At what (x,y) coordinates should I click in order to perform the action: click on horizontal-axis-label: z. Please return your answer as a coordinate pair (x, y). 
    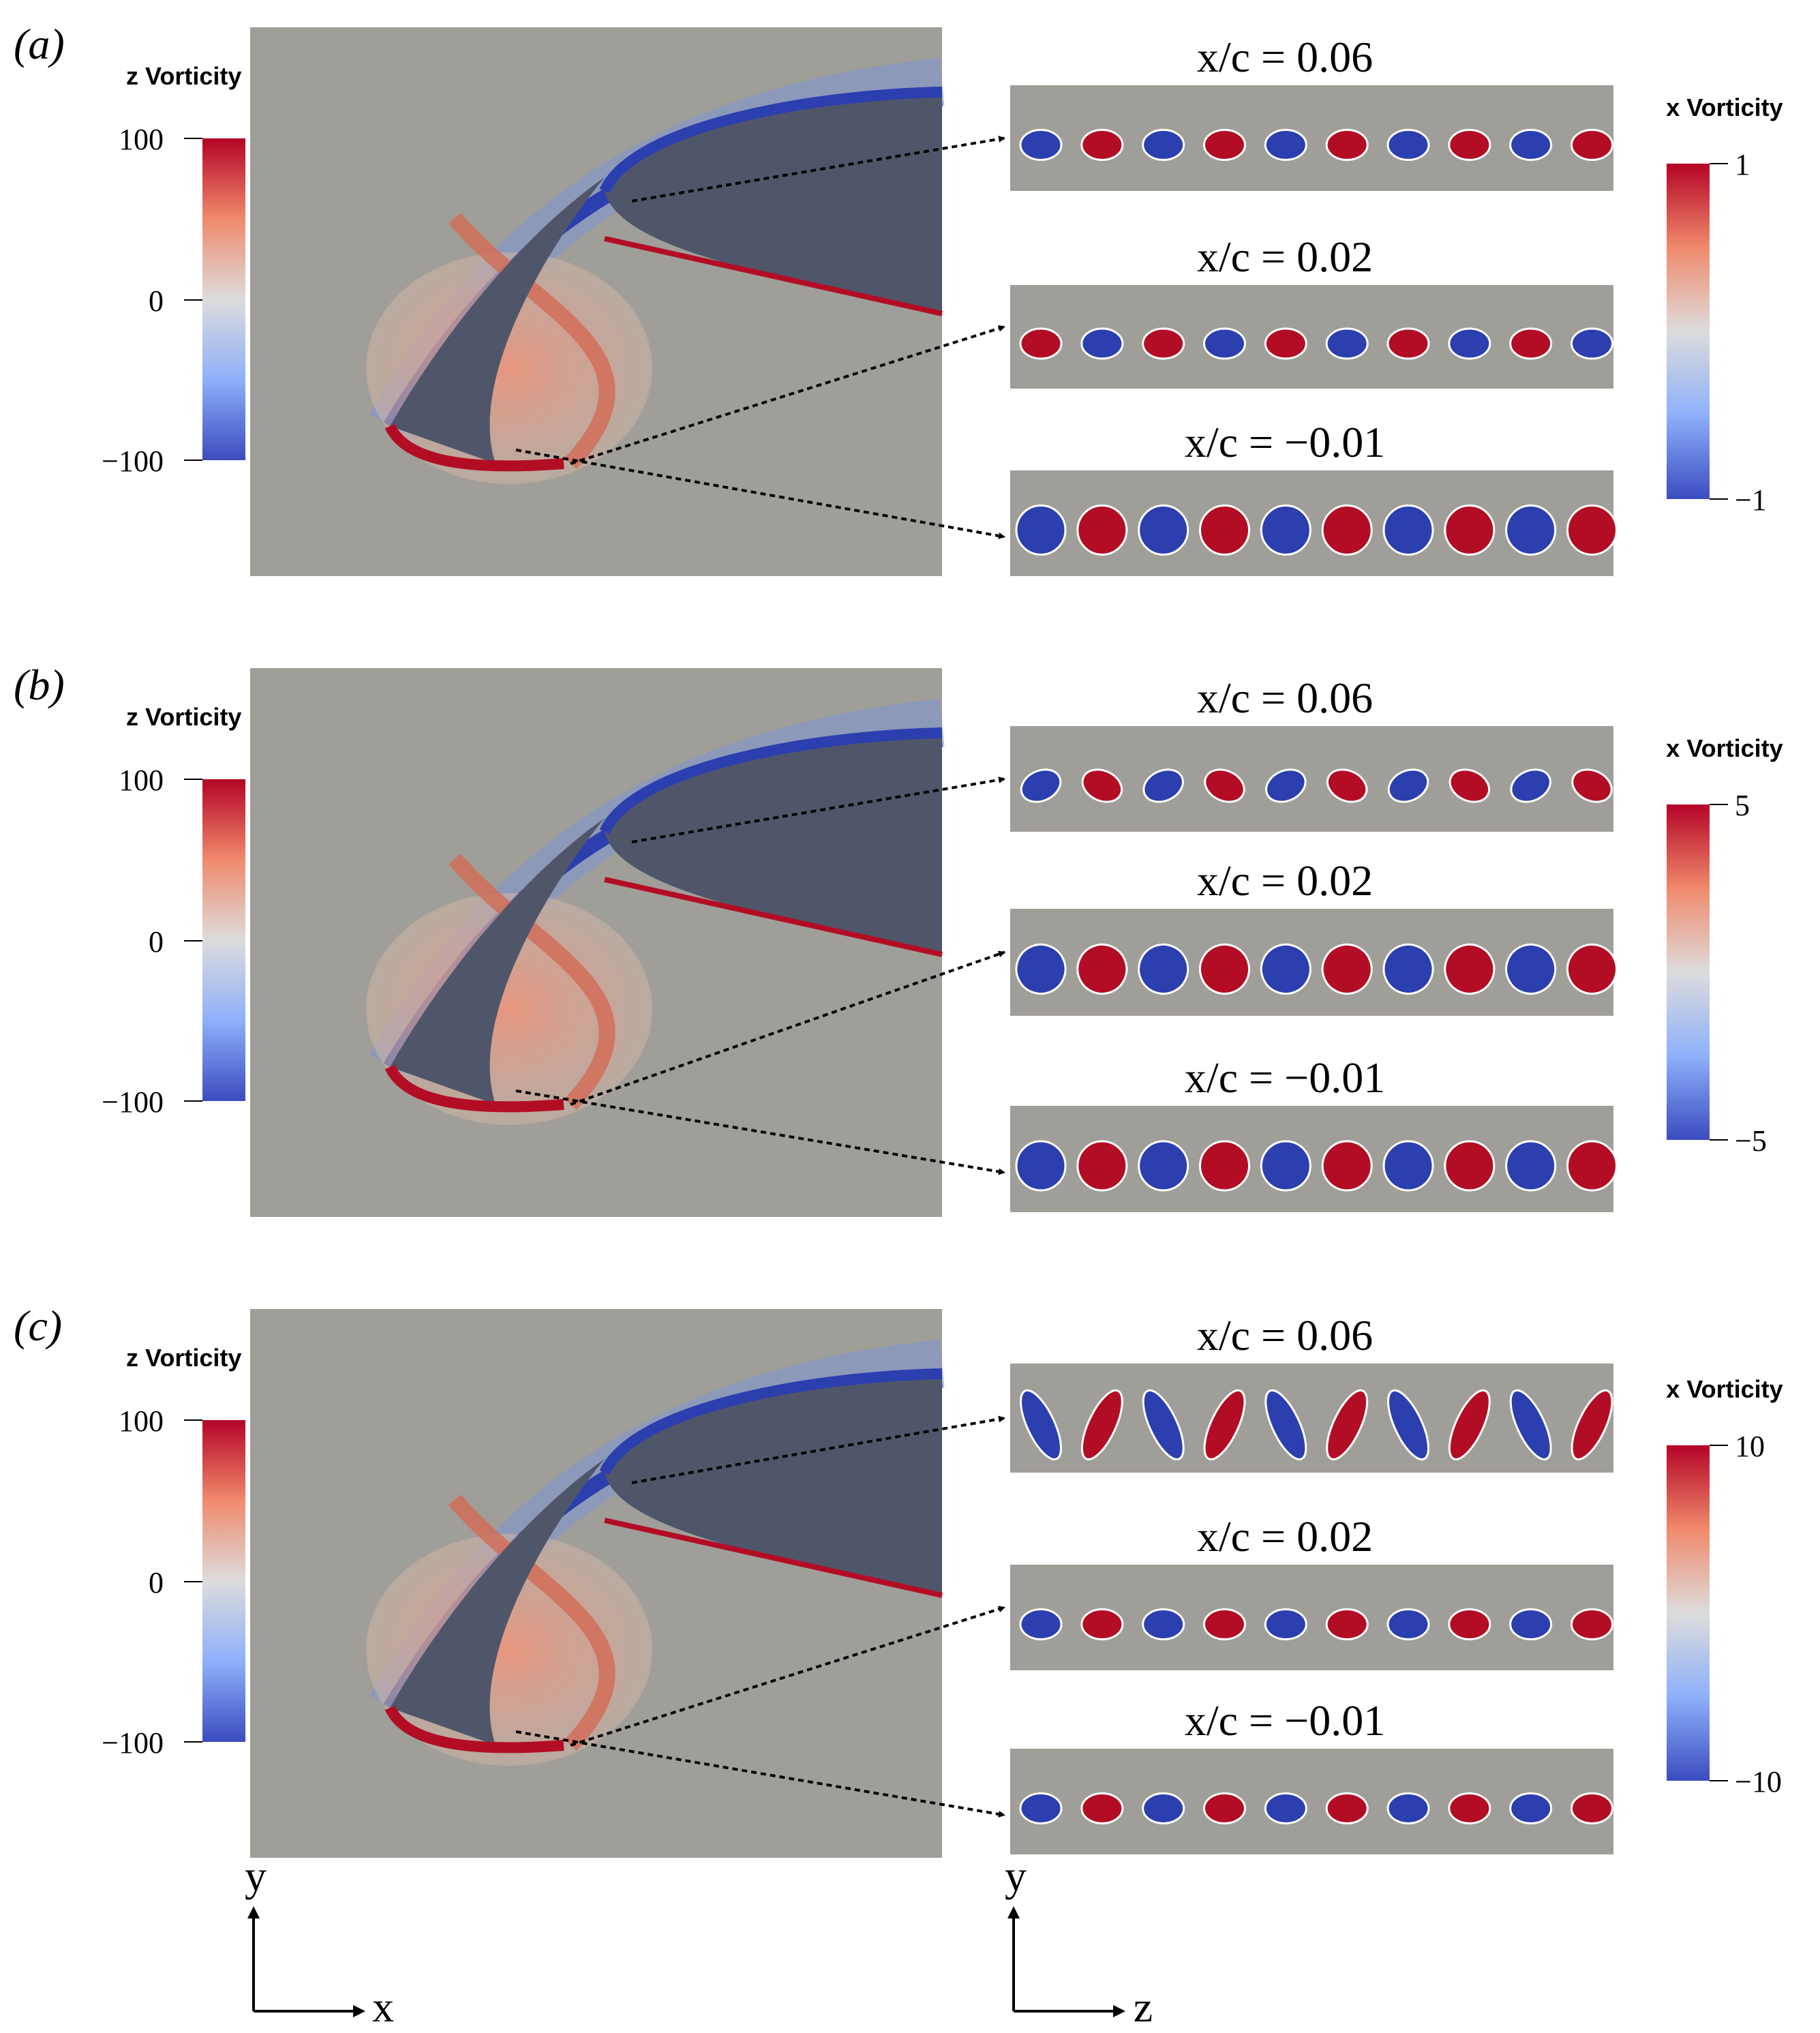
    Looking at the image, I should click on (1143, 2007).